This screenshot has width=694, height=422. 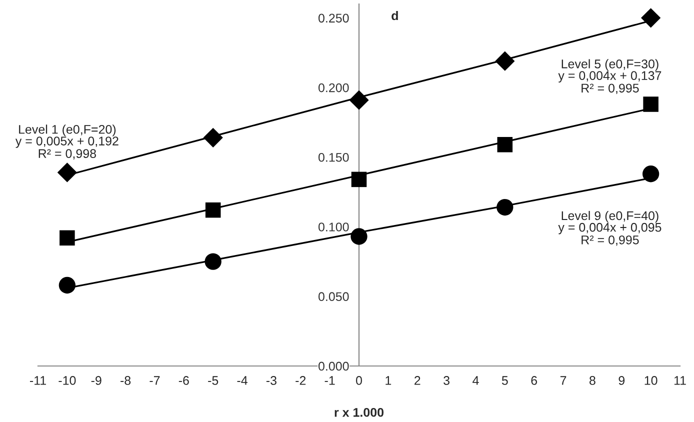 I want to click on x-tick-label: -1, so click(x=329, y=380).